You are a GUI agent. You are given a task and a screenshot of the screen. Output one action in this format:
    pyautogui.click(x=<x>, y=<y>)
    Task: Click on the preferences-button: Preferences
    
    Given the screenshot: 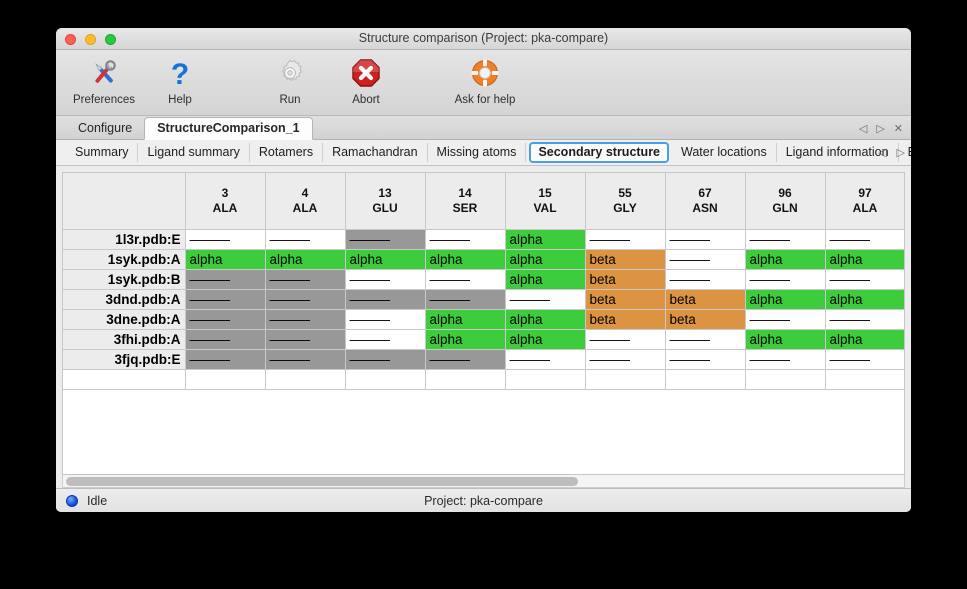 What is the action you would take?
    pyautogui.click(x=104, y=80)
    